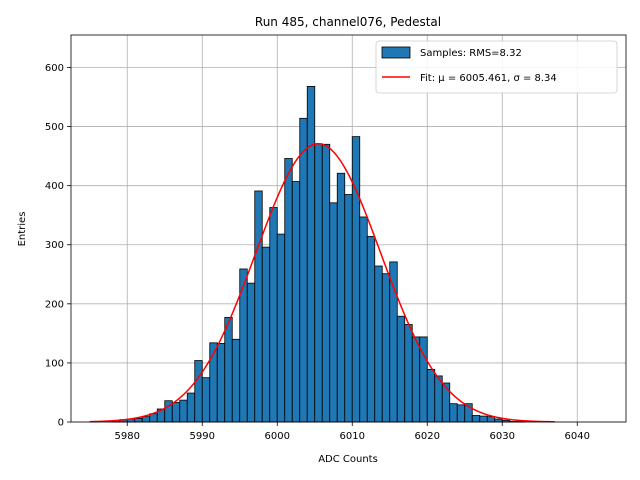 This screenshot has height=480, width=640. Describe the element at coordinates (577, 436) in the screenshot. I see `x-tick-label: 6040` at that location.